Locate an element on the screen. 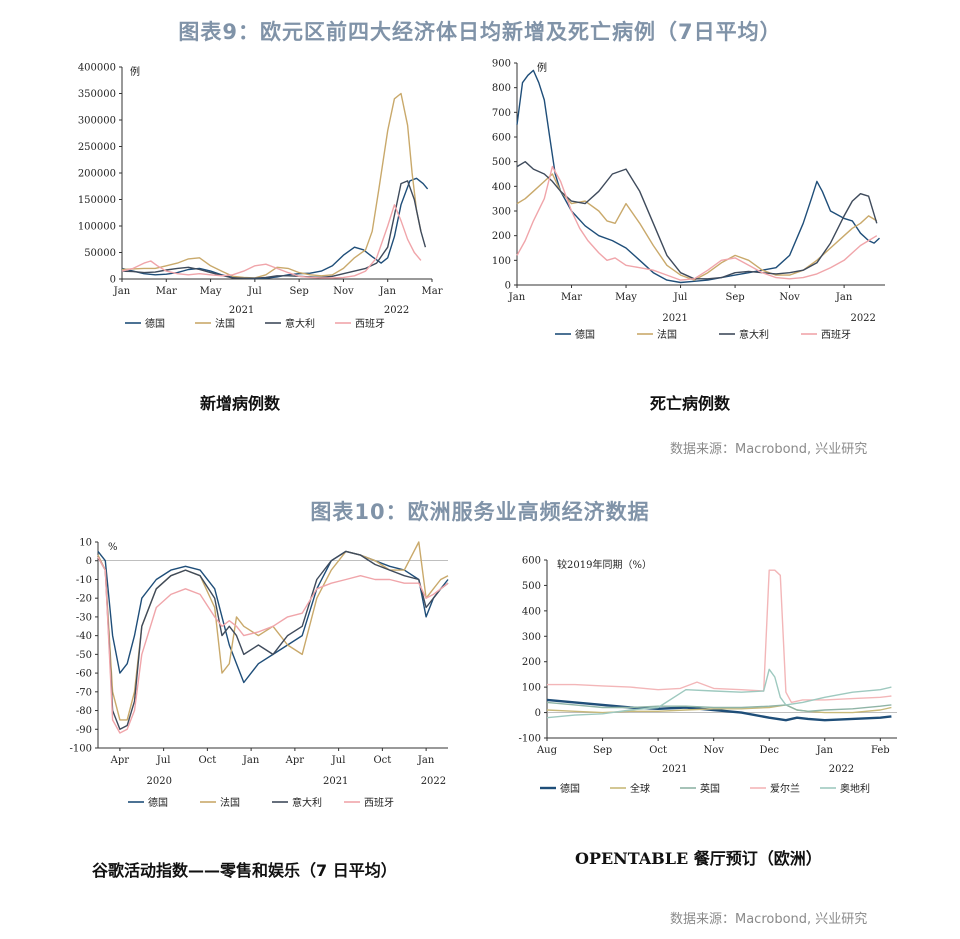 Image resolution: width=960 pixels, height=939 pixels. cases-xtick-label: Nov is located at coordinates (343, 291).